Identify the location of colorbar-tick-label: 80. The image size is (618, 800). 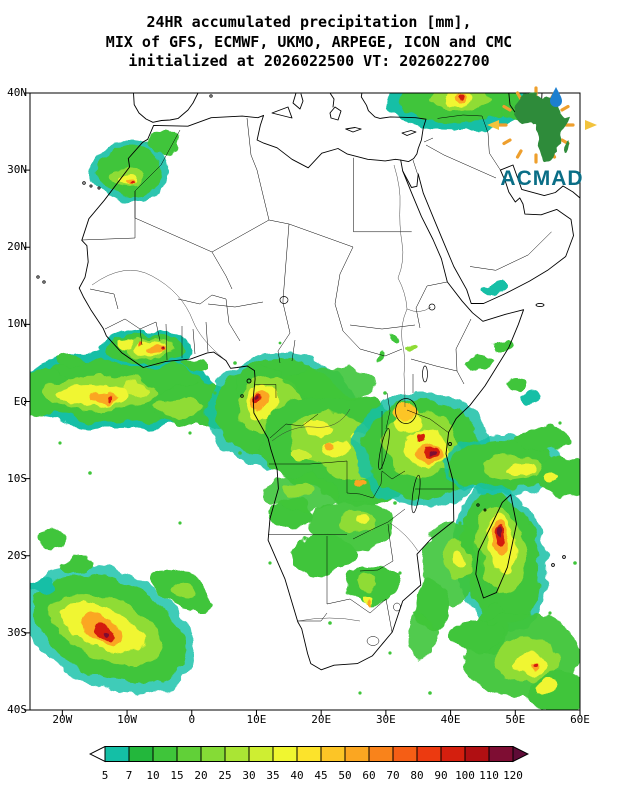
(416, 775).